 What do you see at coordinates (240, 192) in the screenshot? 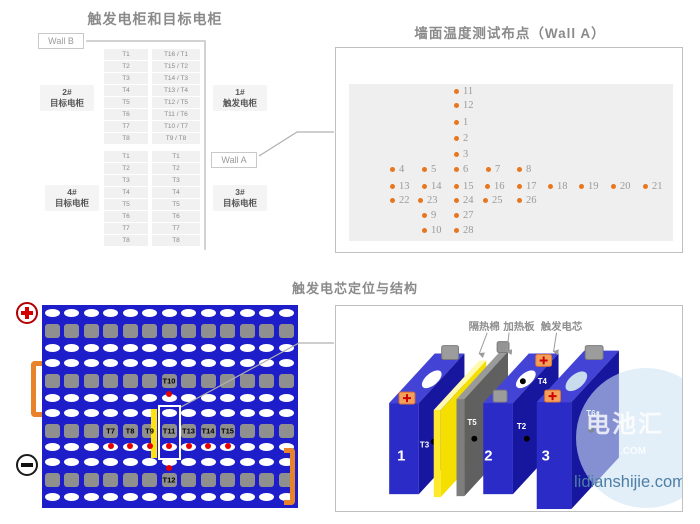
I see `cabinet-label-line: 3#` at bounding box center [240, 192].